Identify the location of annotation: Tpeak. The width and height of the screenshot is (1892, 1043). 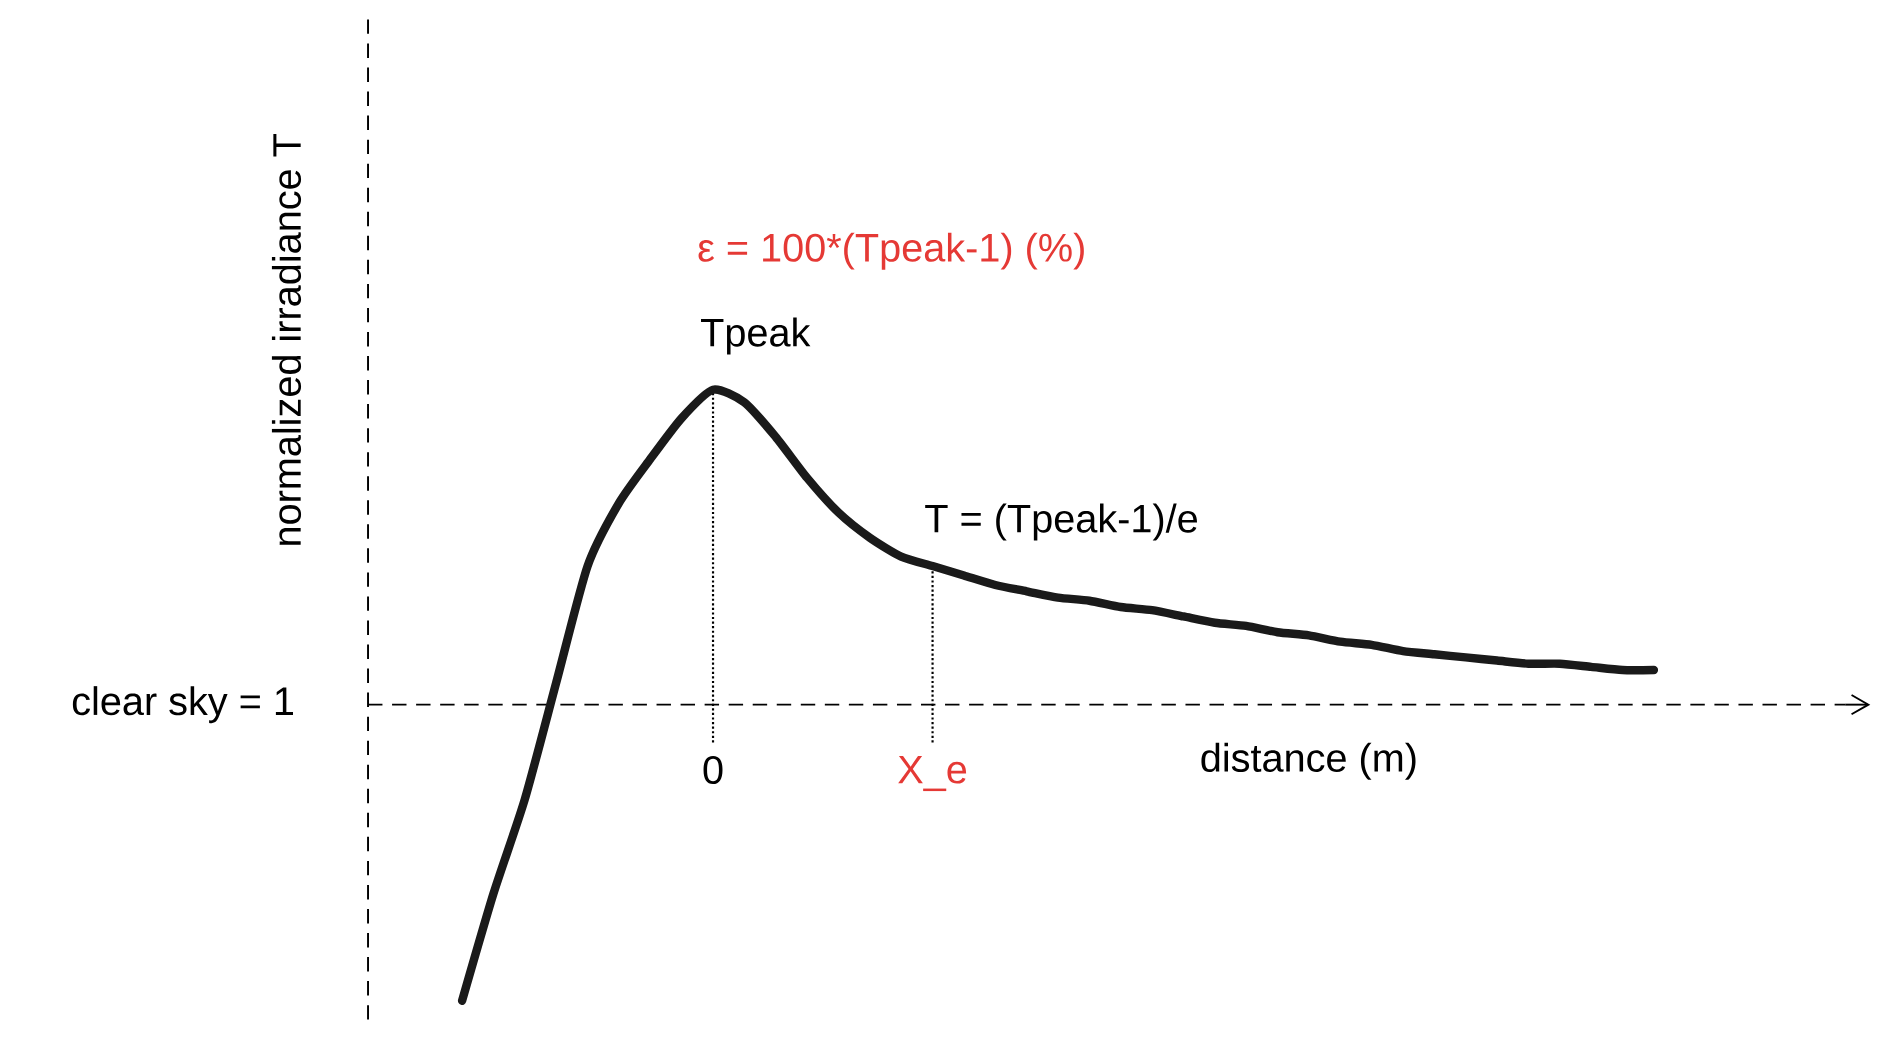
(756, 336).